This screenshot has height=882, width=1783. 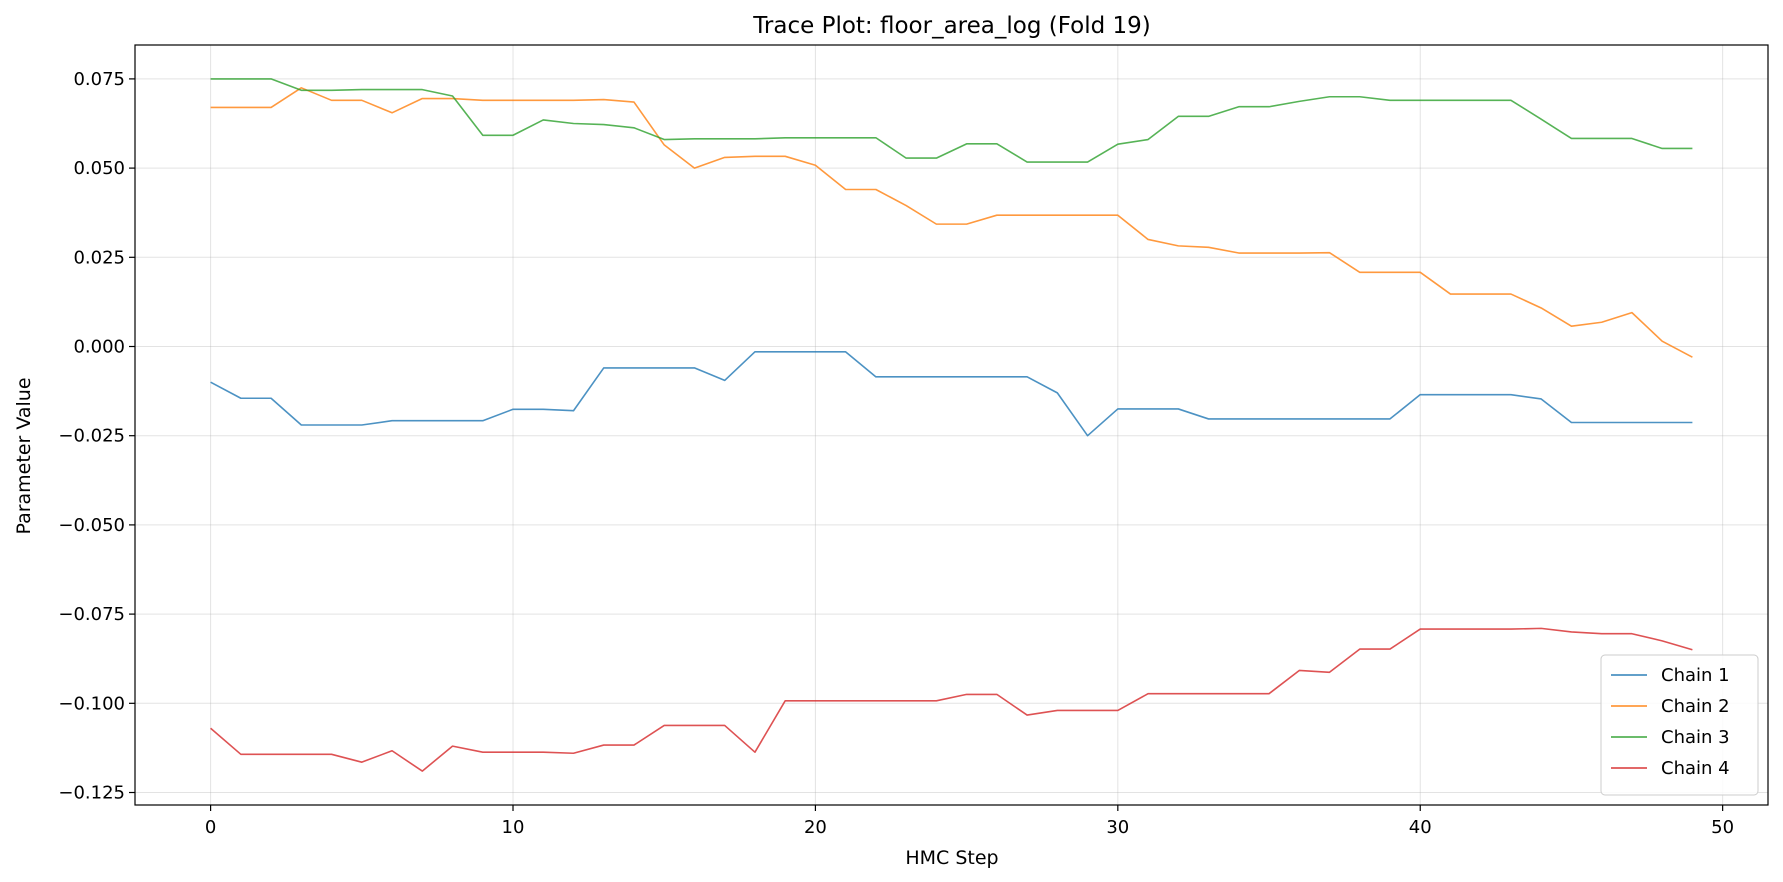 I want to click on y-tick-label: 0.025, so click(x=99, y=257).